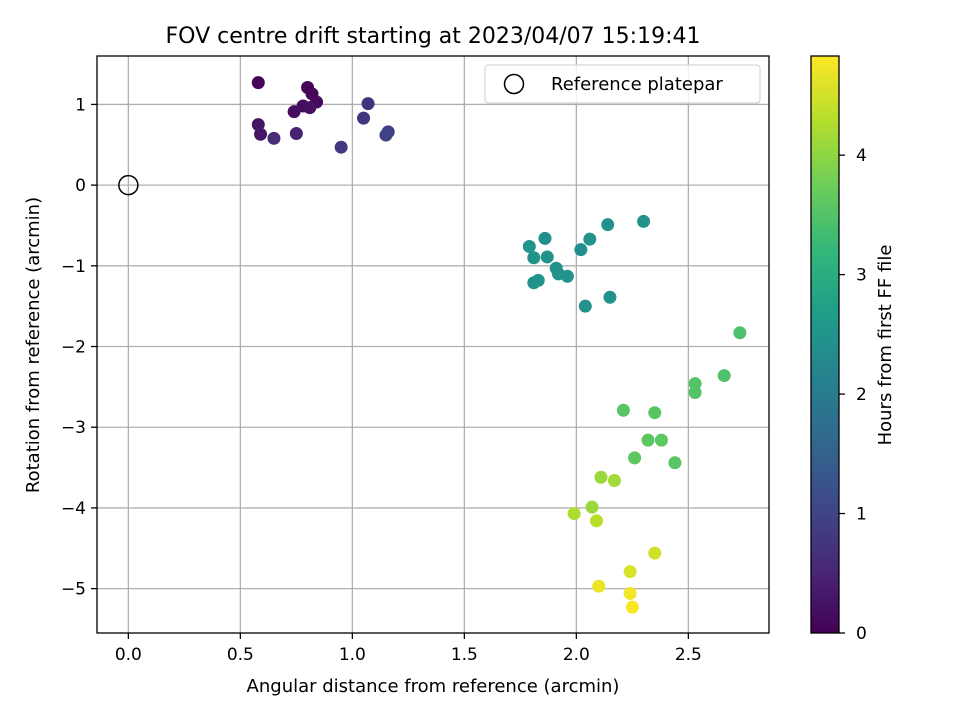  Describe the element at coordinates (73, 590) in the screenshot. I see `y-tick-label: −5` at that location.